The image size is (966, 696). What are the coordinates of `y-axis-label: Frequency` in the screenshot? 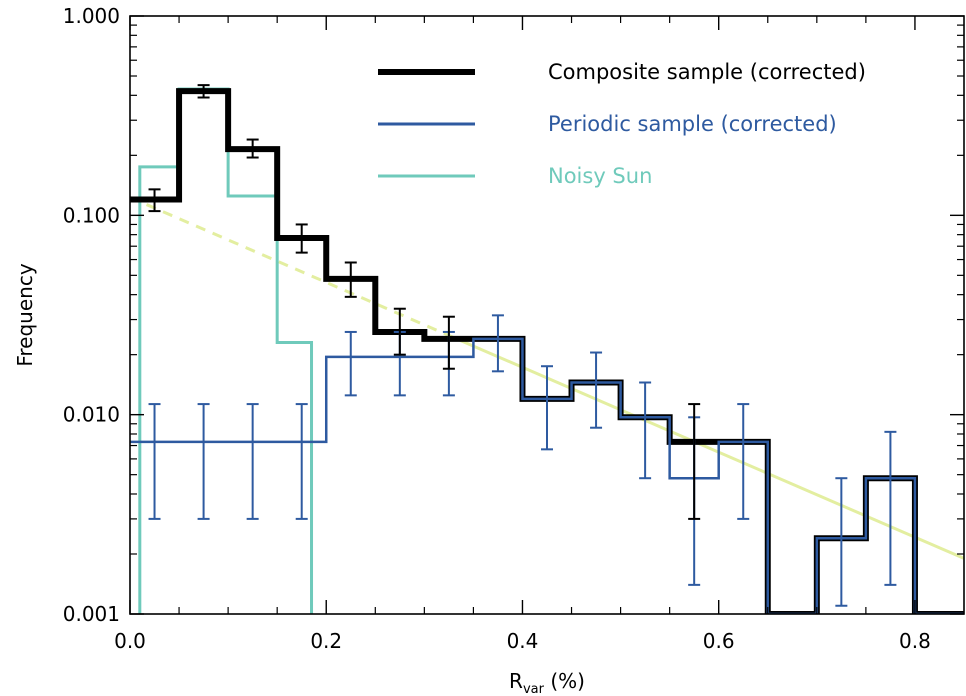 It's located at (25, 314).